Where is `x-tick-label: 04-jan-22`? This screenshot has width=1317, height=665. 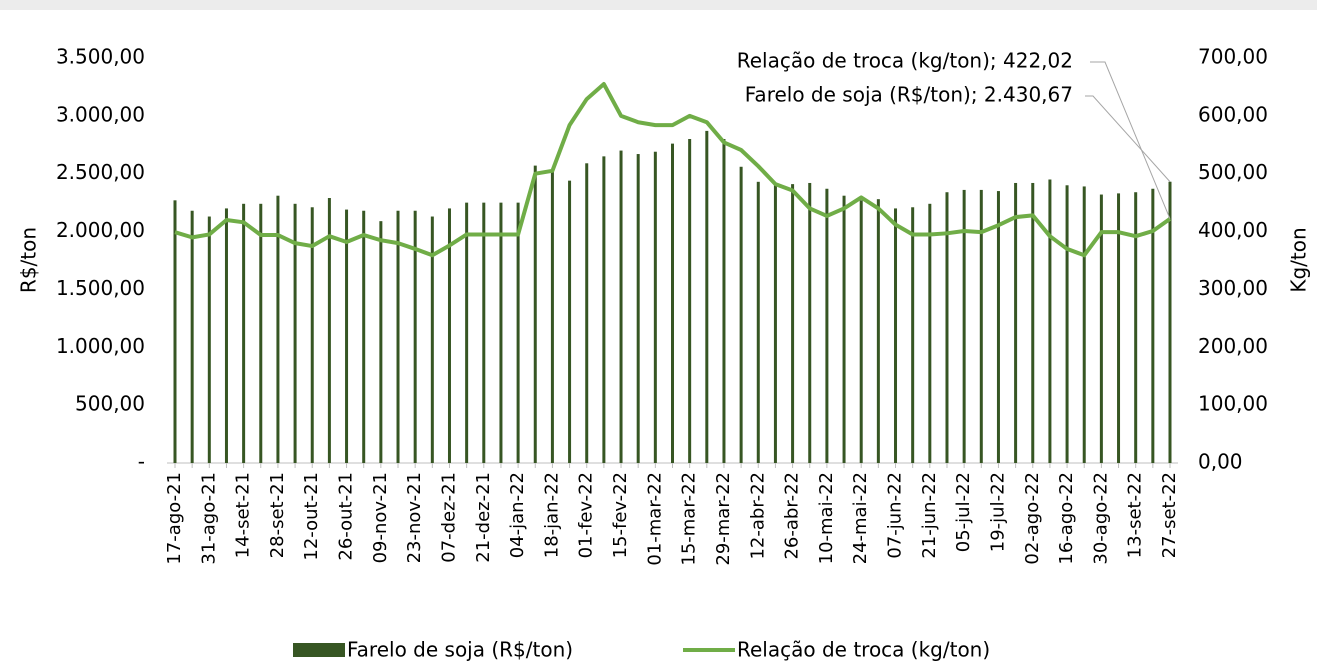
x-tick-label: 04-jan-22 is located at coordinates (517, 515).